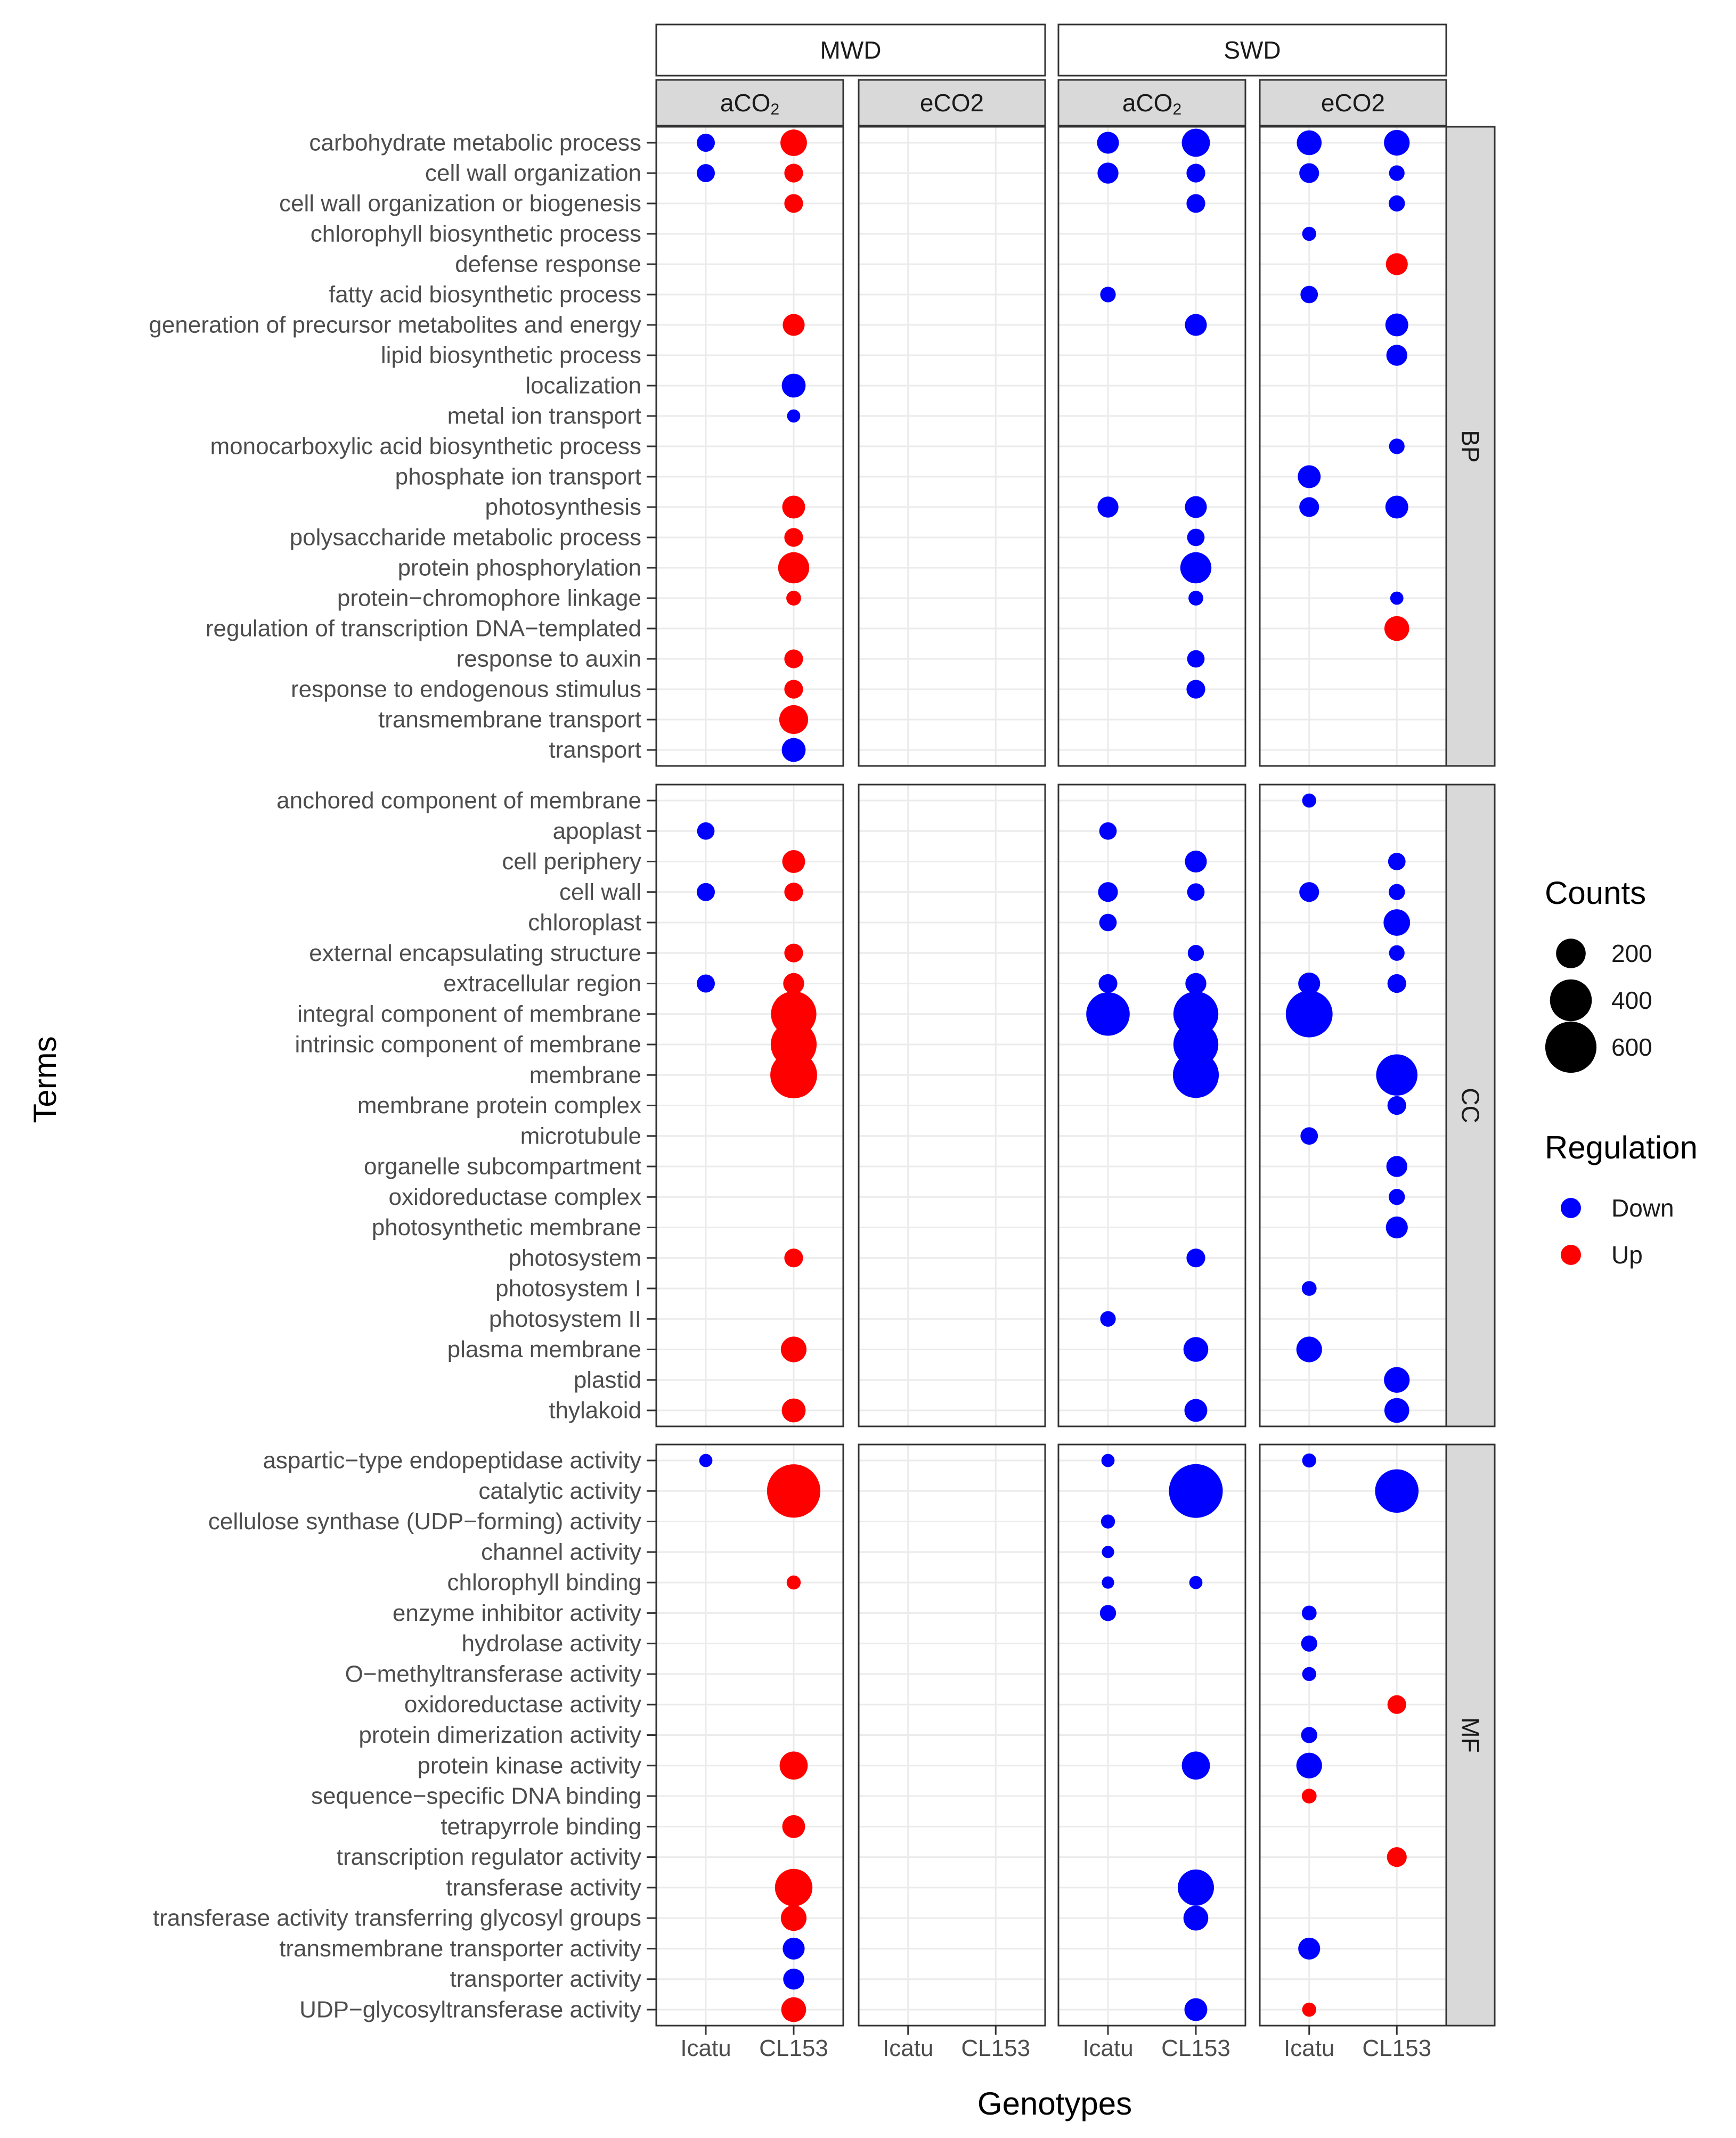 This screenshot has height=2138, width=1736. What do you see at coordinates (475, 143) in the screenshot?
I see `term-label-carbohydrate-metabolic-process: carbohydrate metabolic process` at bounding box center [475, 143].